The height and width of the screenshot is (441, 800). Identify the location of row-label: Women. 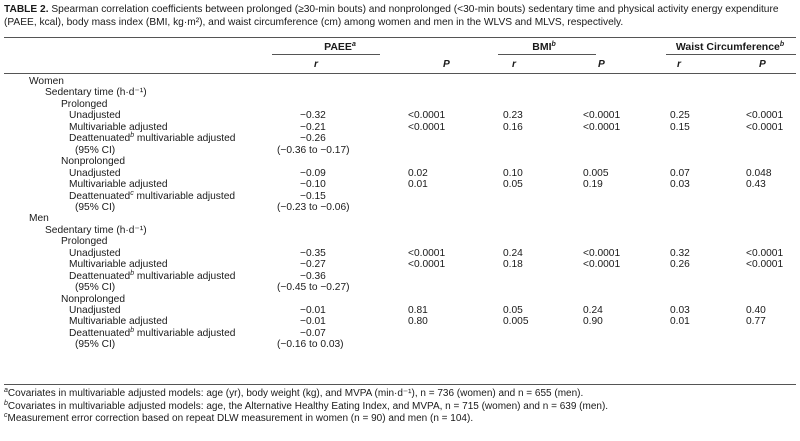
(46, 81).